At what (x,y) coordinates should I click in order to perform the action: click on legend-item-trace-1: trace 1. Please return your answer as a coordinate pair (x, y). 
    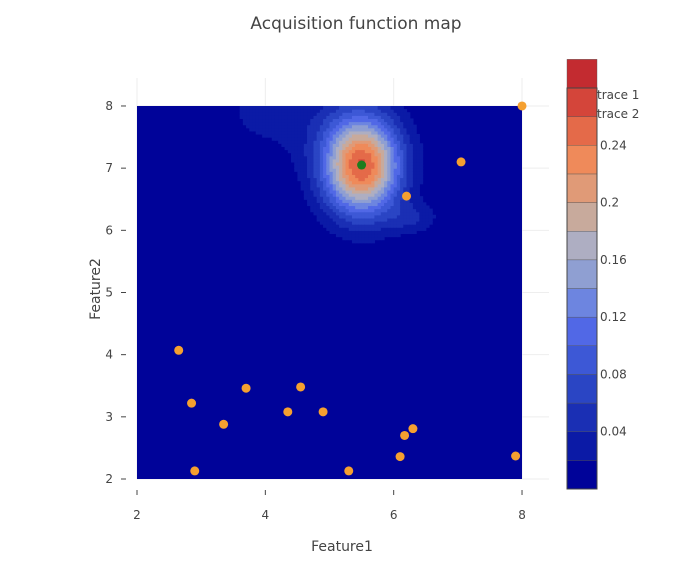
    Looking at the image, I should click on (618, 95).